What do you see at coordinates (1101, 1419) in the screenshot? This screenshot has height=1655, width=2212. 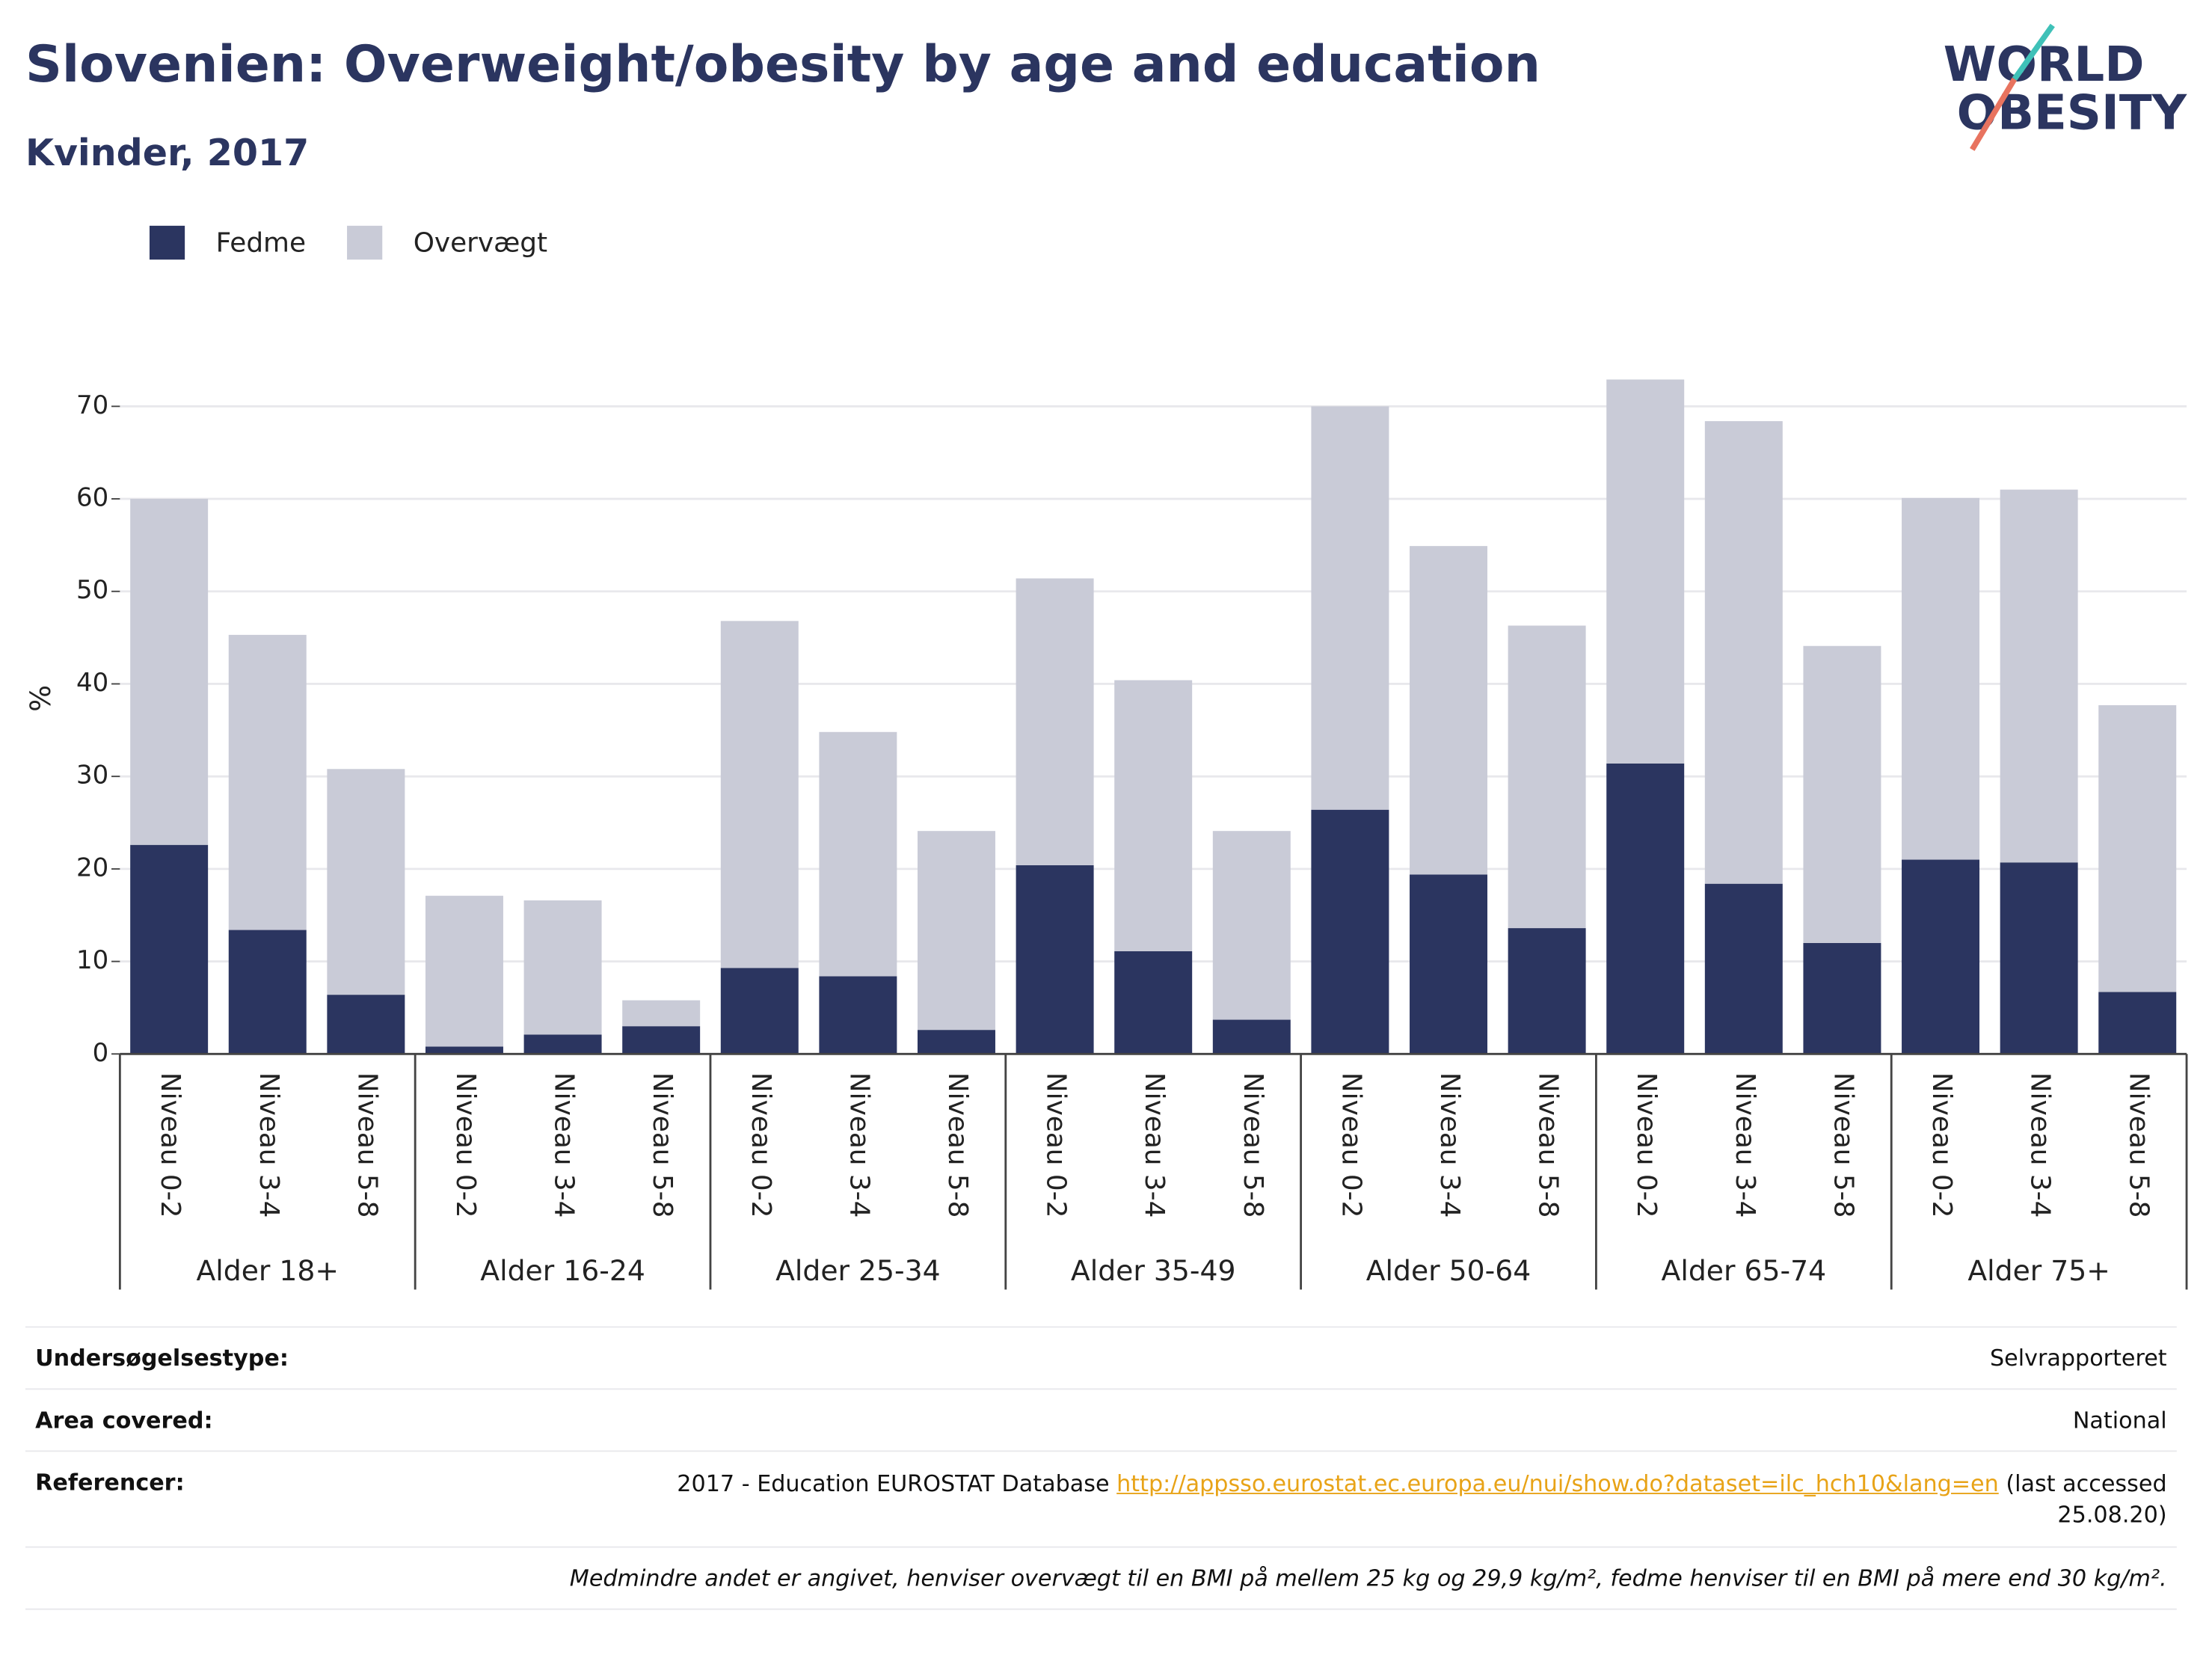 I see `footer-row: Area covered: National` at bounding box center [1101, 1419].